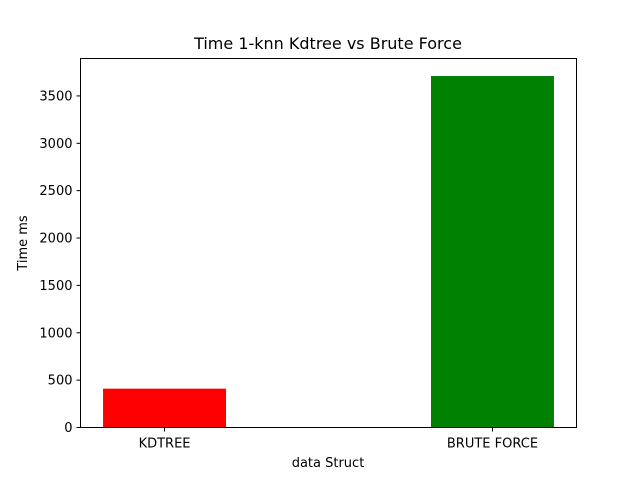 The image size is (640, 480). What do you see at coordinates (328, 463) in the screenshot?
I see `x-axis-label: data Struct` at bounding box center [328, 463].